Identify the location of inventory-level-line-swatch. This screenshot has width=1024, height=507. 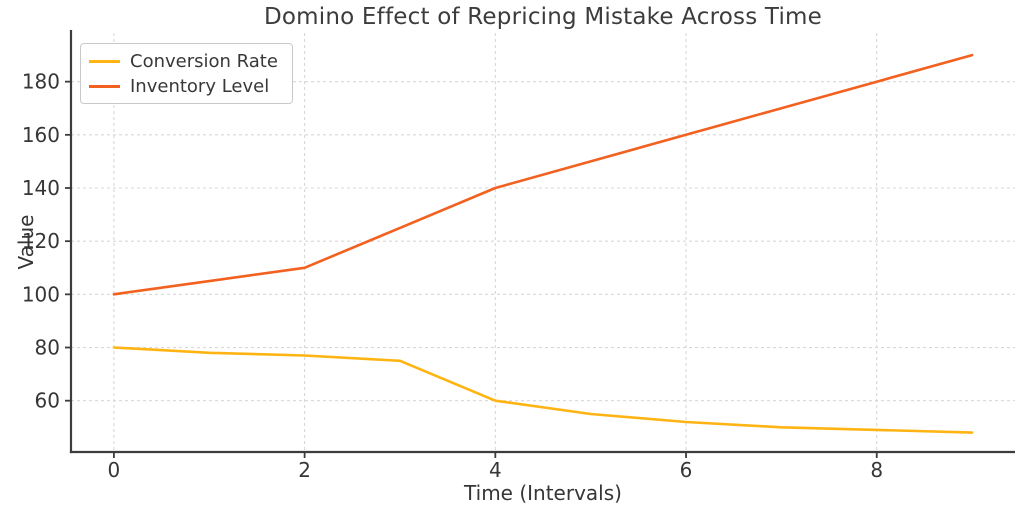
(104, 86).